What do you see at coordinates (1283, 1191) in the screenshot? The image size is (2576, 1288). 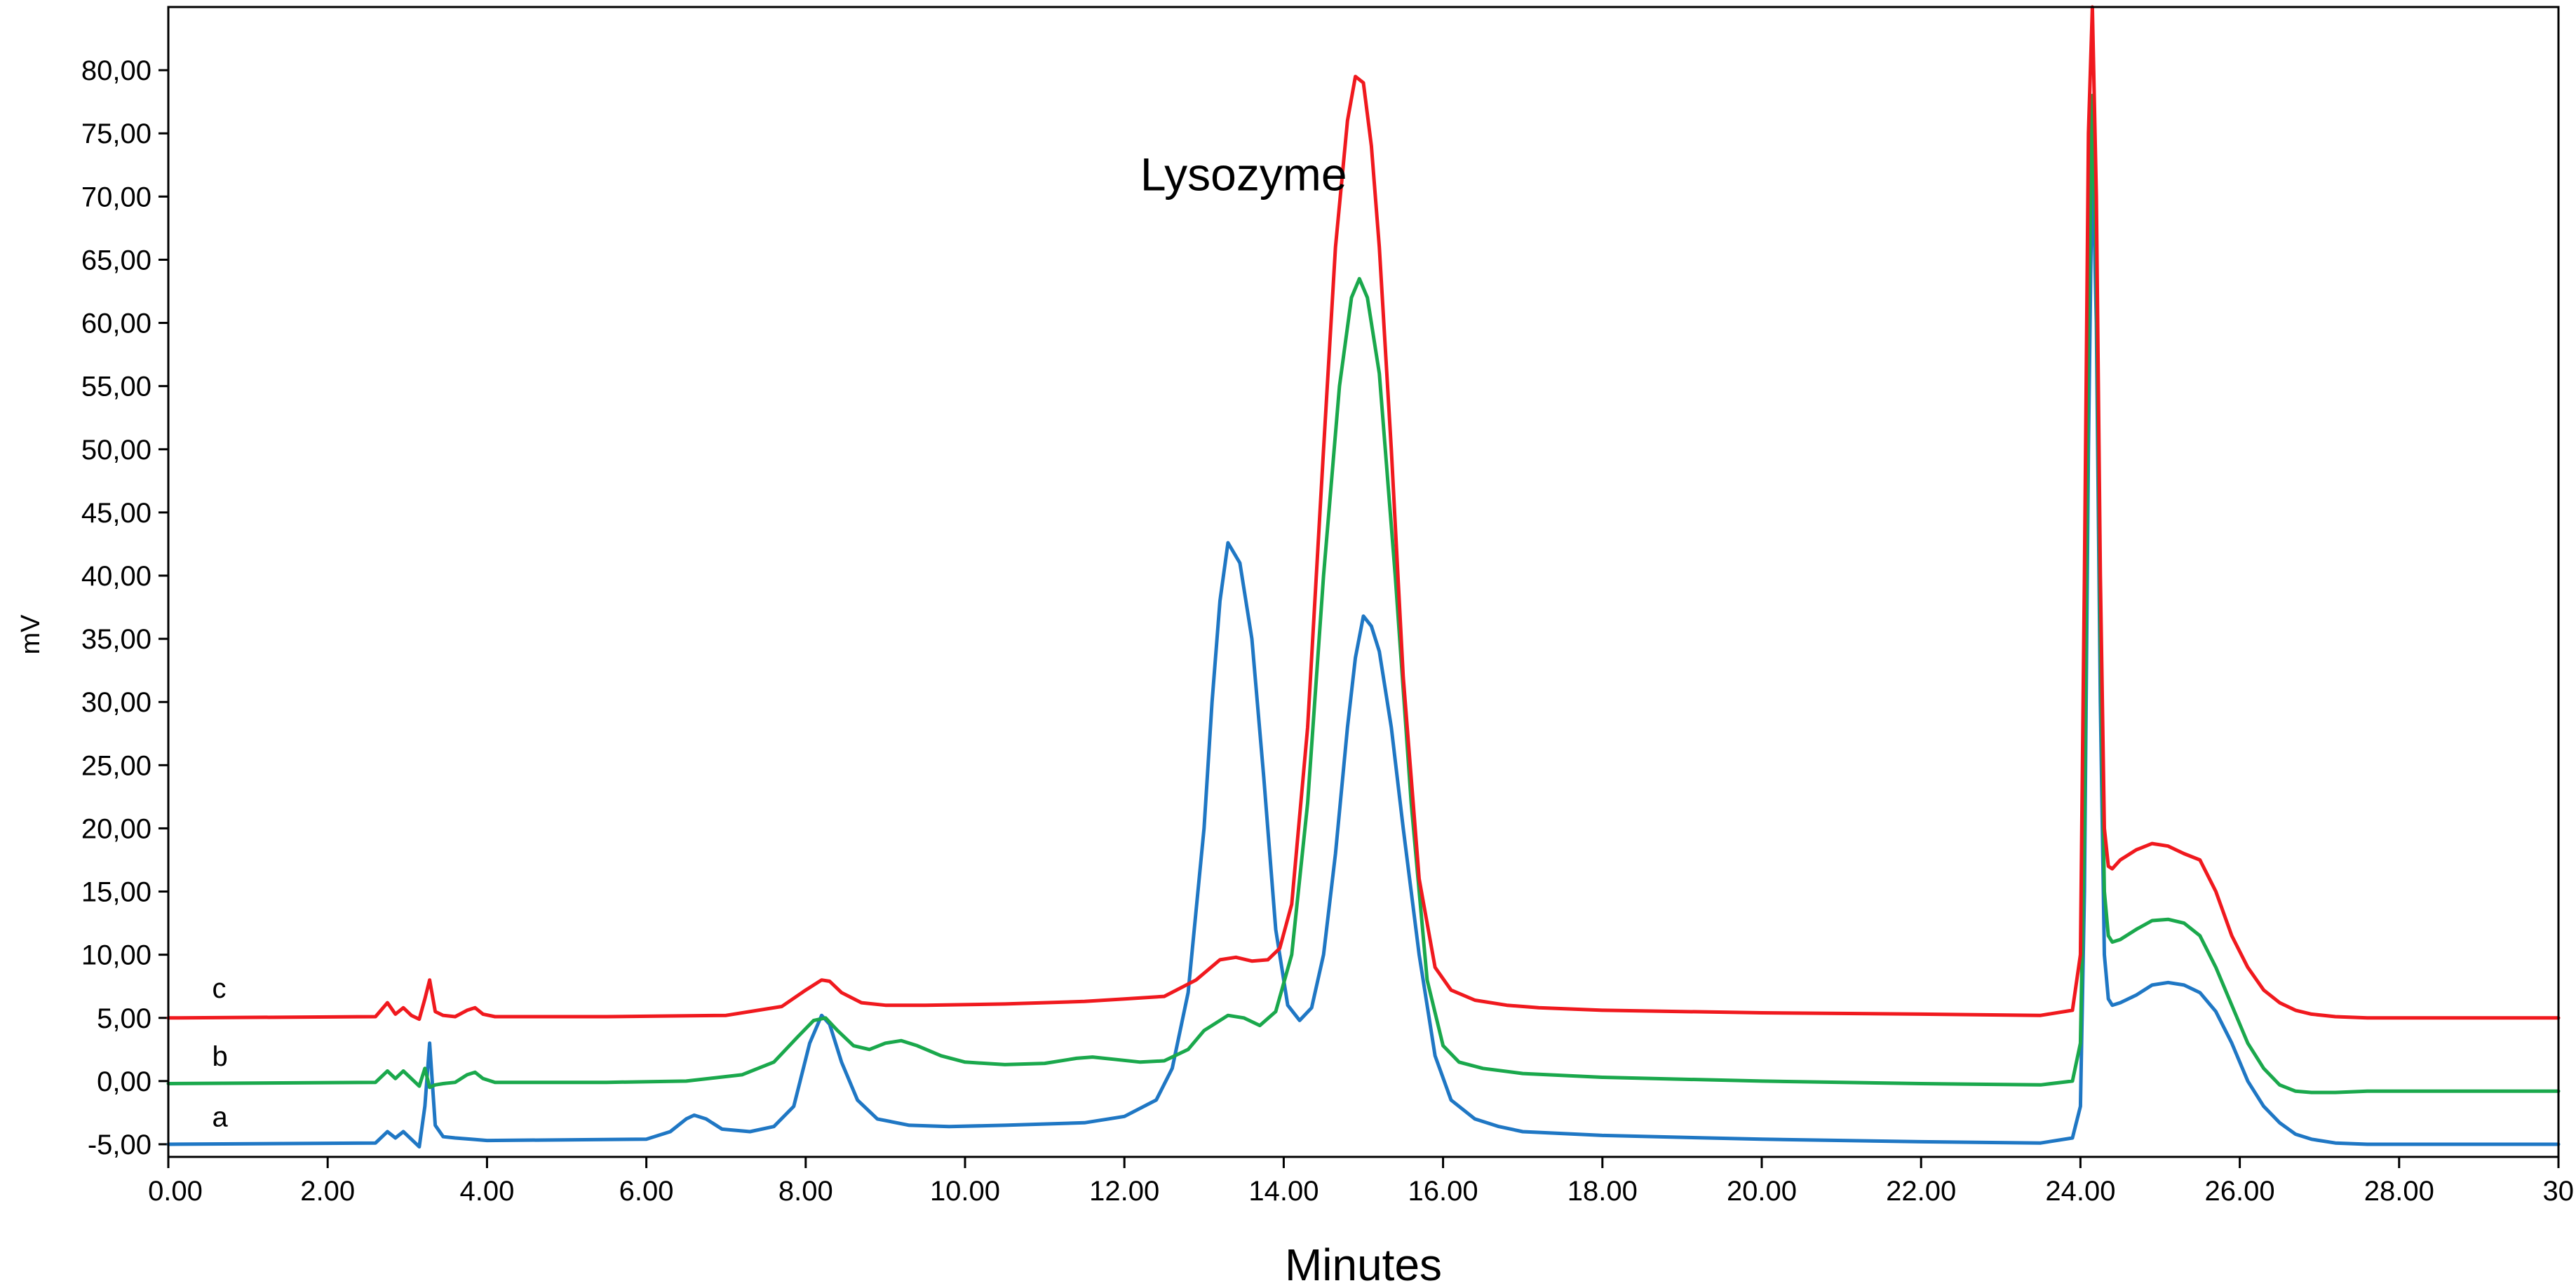 I see `x-tick-label: 14.00` at bounding box center [1283, 1191].